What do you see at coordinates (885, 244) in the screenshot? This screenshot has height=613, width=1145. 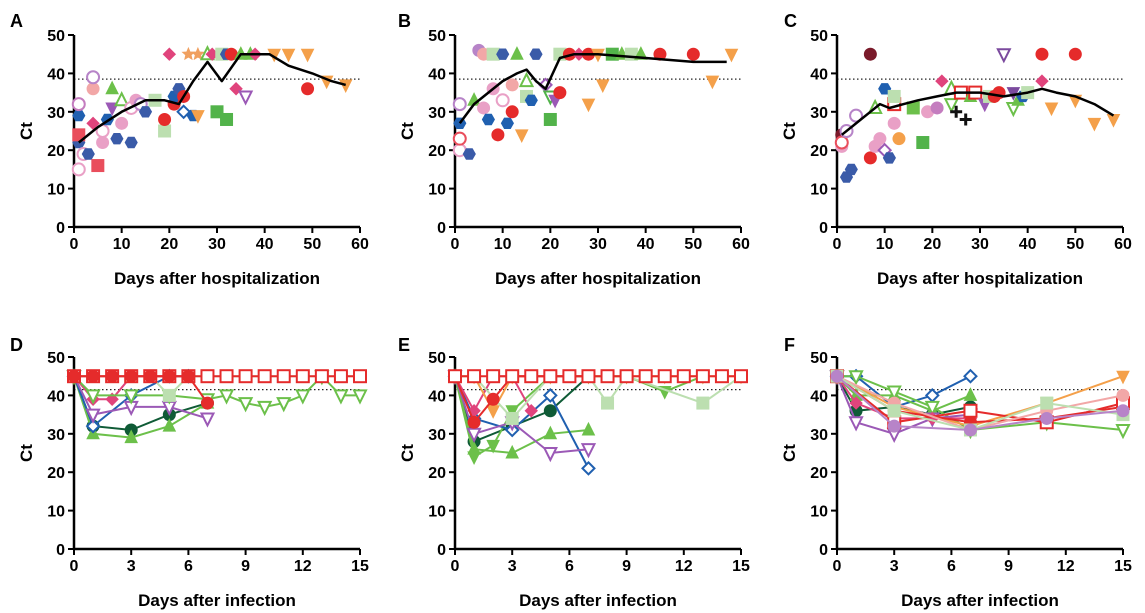 I see `x-tick-label: 10` at bounding box center [885, 244].